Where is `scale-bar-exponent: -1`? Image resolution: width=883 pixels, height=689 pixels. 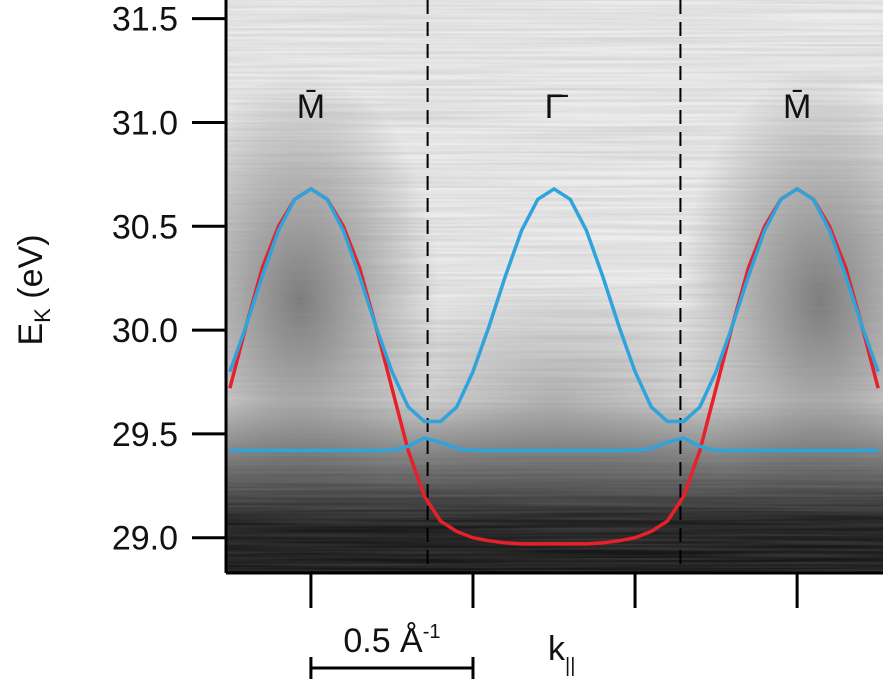
scale-bar-exponent: -1 is located at coordinates (432, 632).